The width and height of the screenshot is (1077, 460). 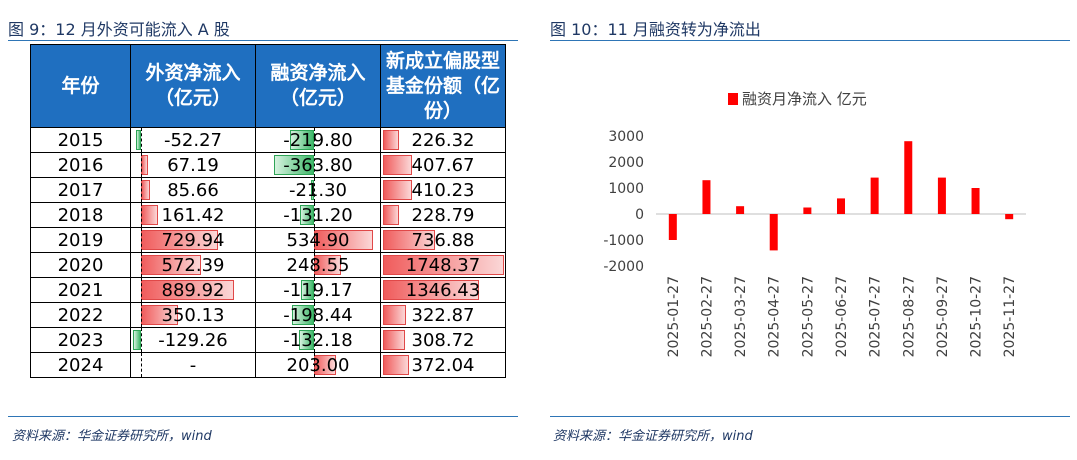 What do you see at coordinates (775, 316) in the screenshot?
I see `x-tick-label: 2025-04-27` at bounding box center [775, 316].